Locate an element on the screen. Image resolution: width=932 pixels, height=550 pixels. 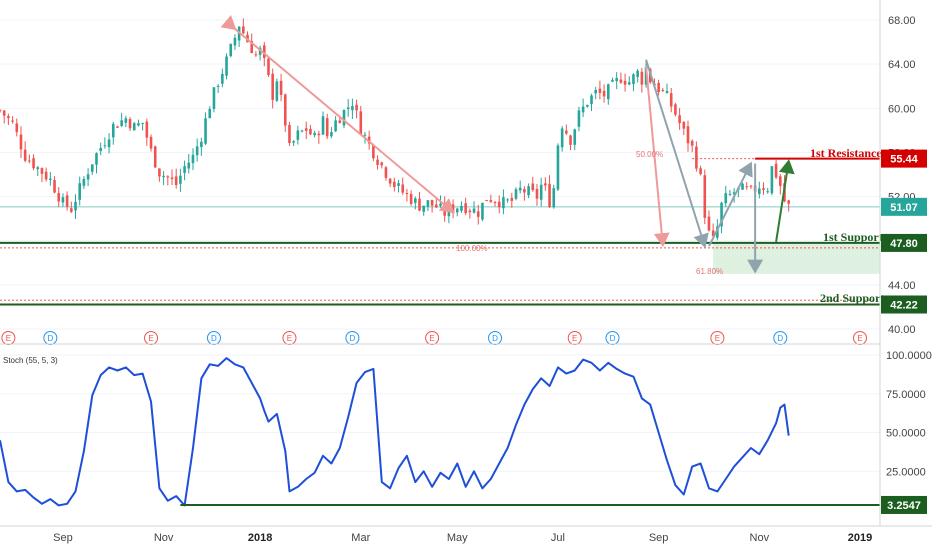
measure-arrow-up is located at coordinates (730, 204).